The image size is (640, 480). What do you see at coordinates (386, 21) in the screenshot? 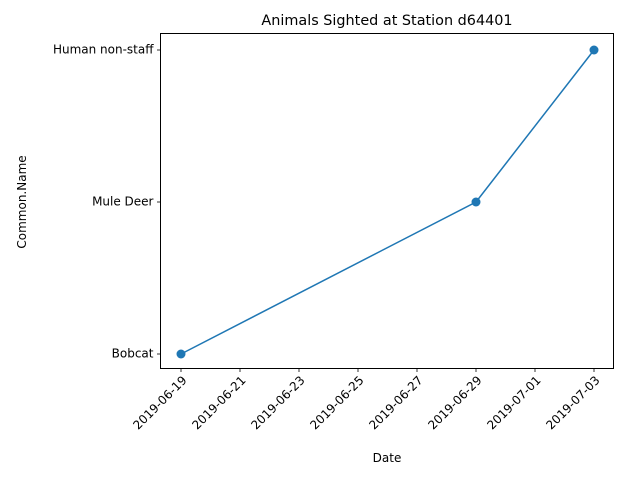
I see `chart-title: Animals Sighted at Station d64401` at bounding box center [386, 21].